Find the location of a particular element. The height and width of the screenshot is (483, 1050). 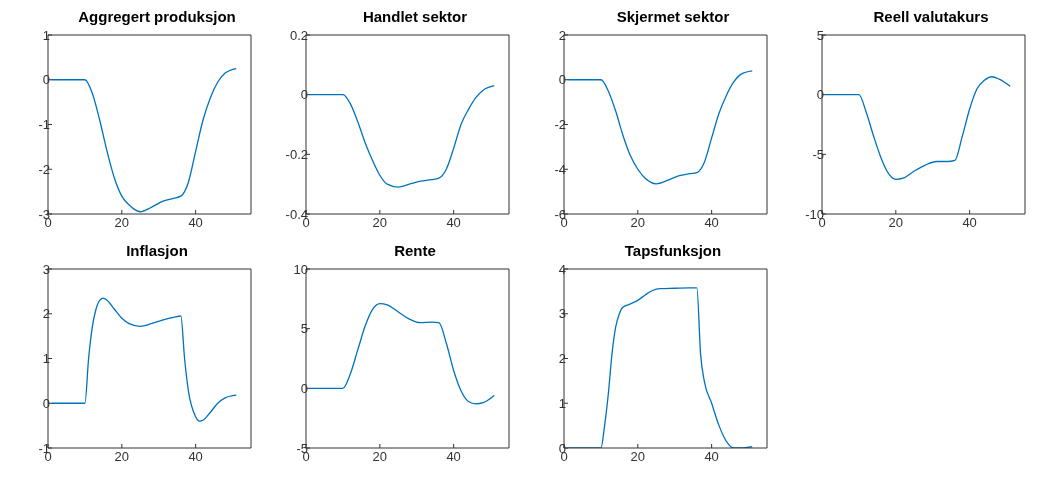

y-tick-label: -1 is located at coordinates (44, 125).